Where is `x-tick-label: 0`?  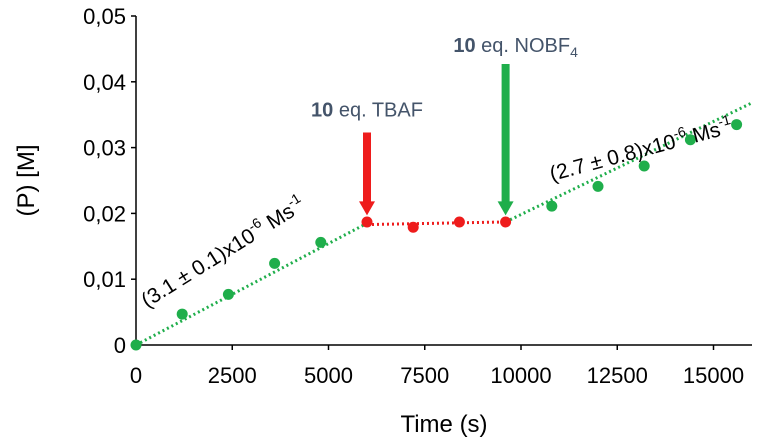
x-tick-label: 0 is located at coordinates (136, 375).